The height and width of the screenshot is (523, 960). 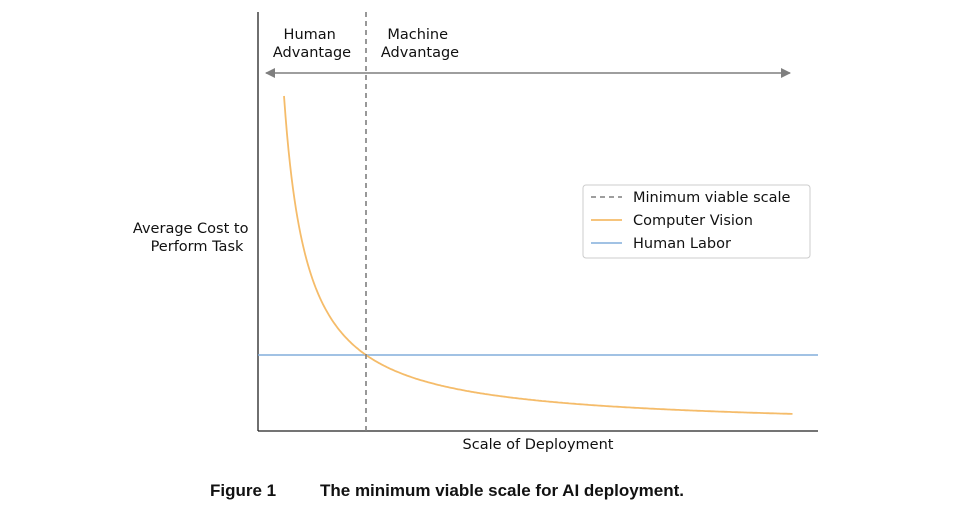 I want to click on x-axis-label: Scale of Deployment, so click(x=538, y=445).